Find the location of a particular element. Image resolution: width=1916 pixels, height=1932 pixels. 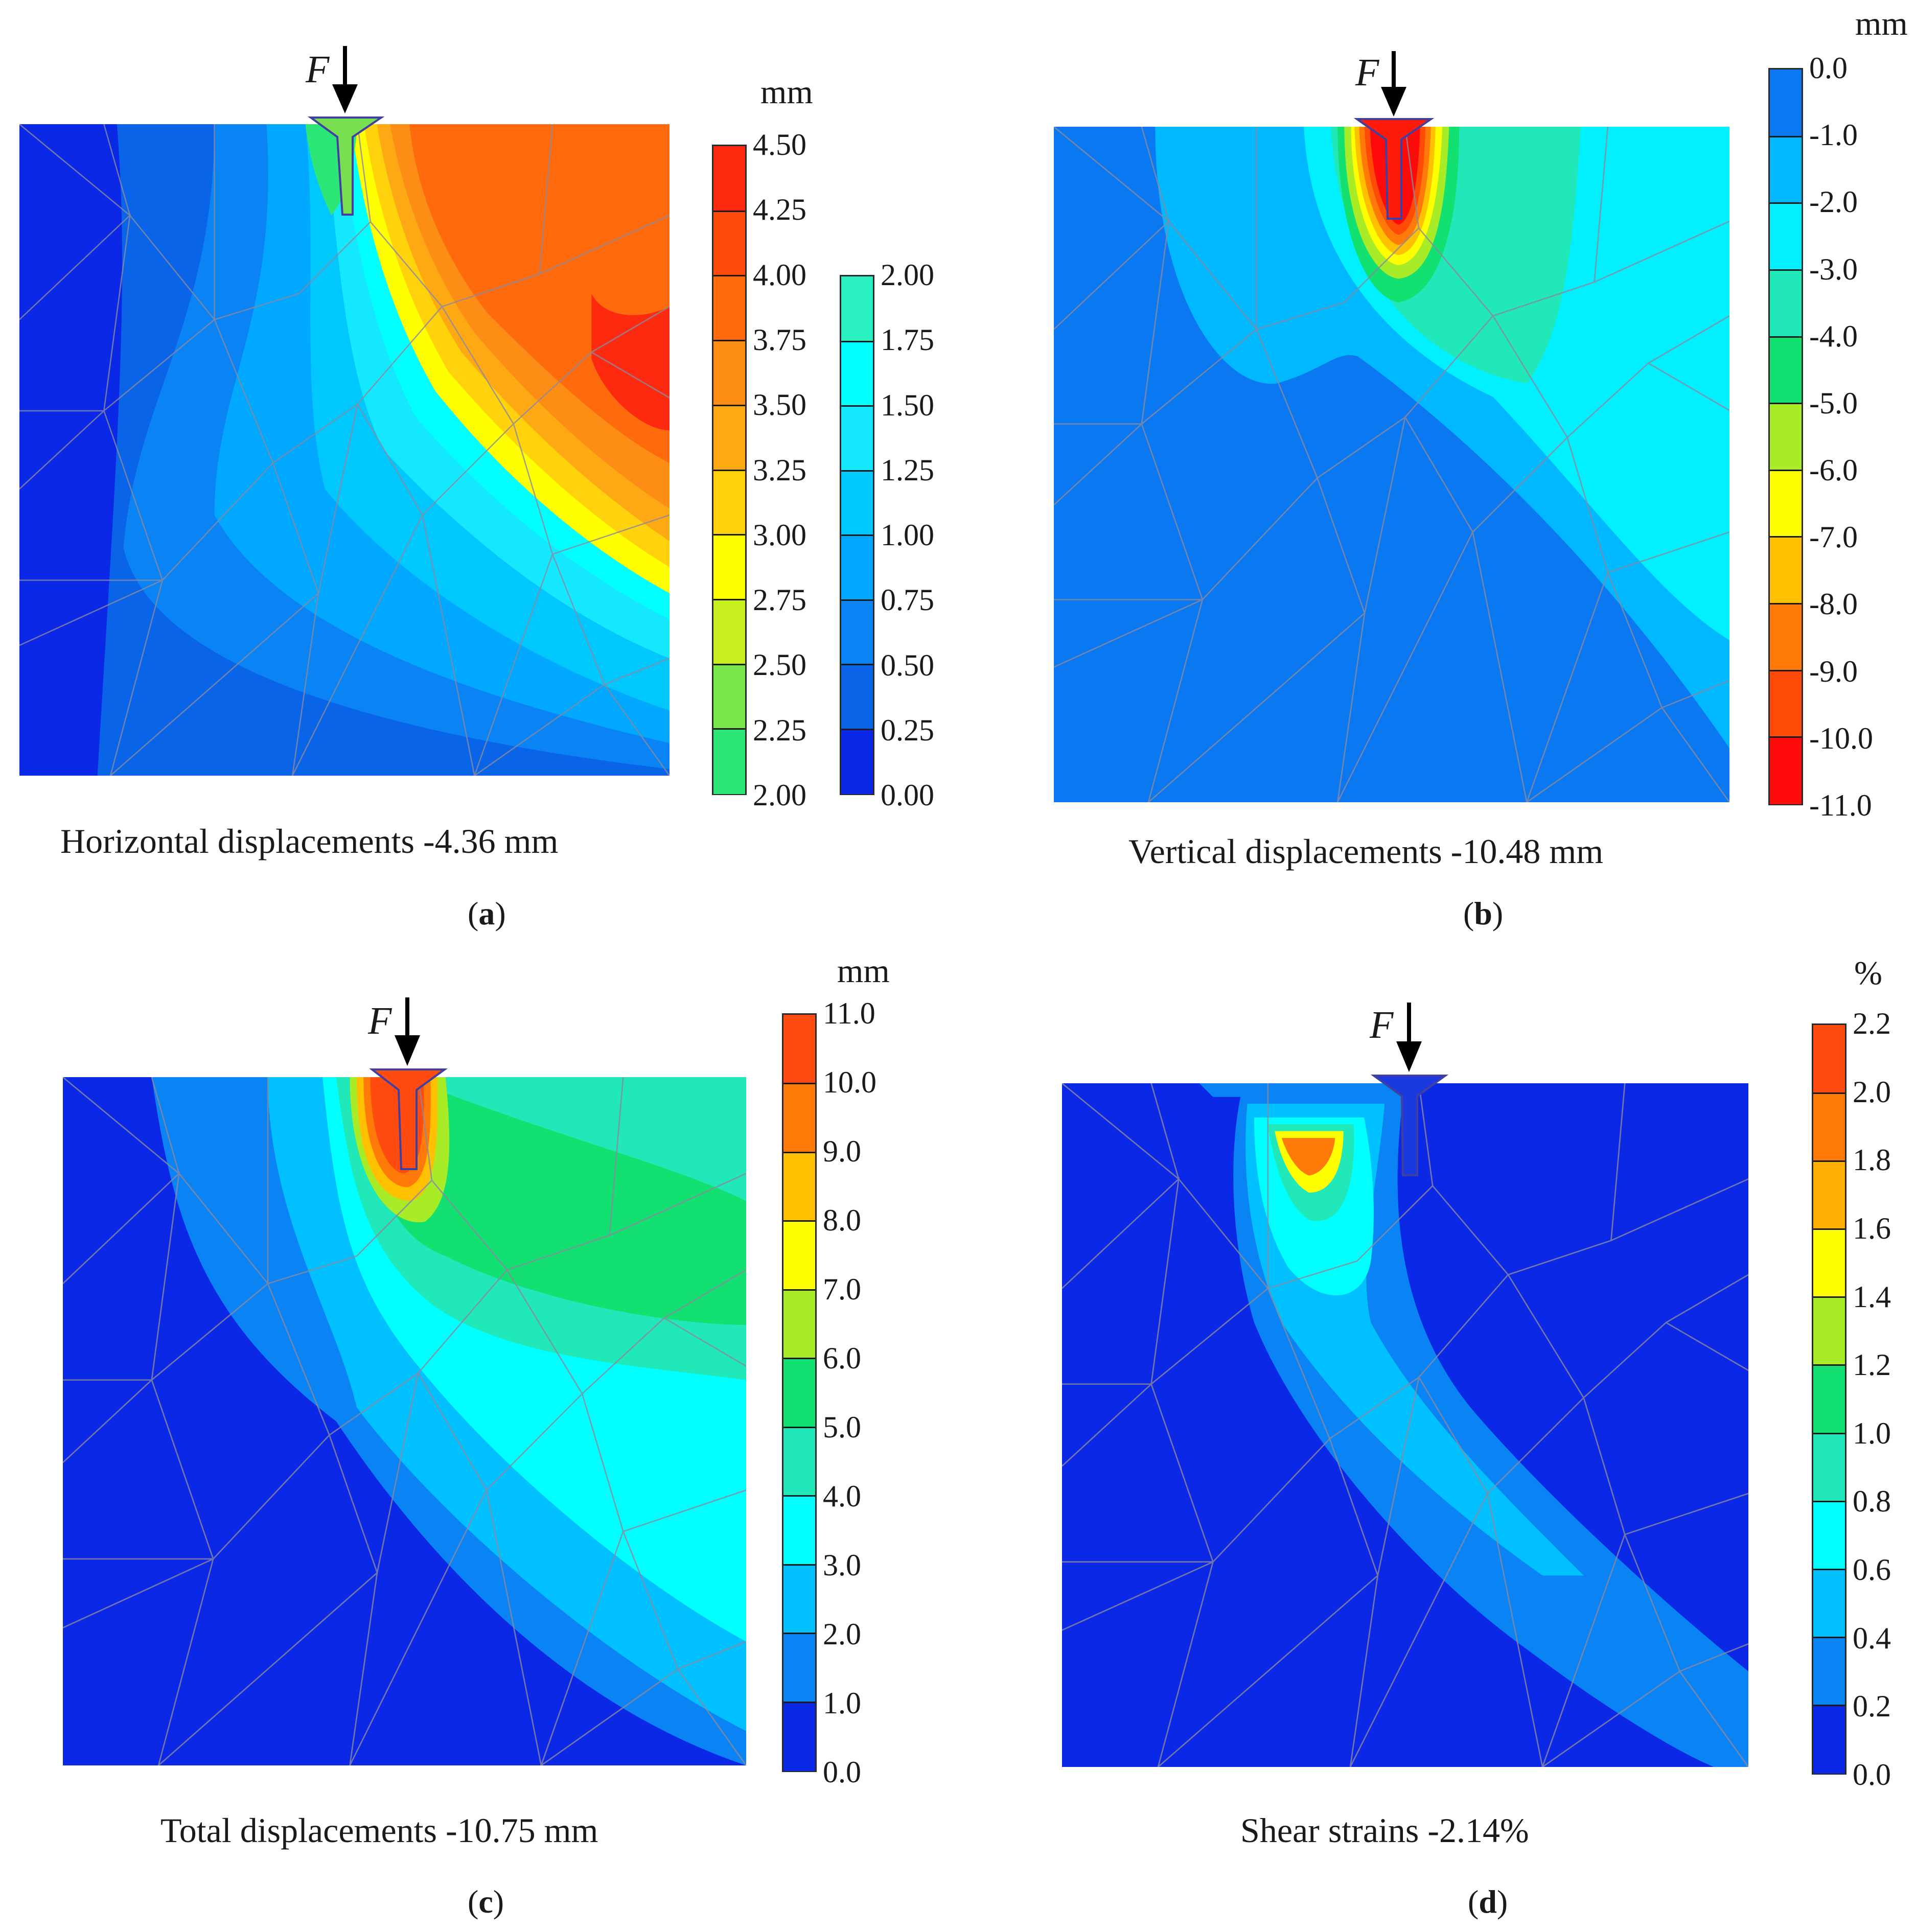

colorbar-tick-label: 0.00 is located at coordinates (907, 795).